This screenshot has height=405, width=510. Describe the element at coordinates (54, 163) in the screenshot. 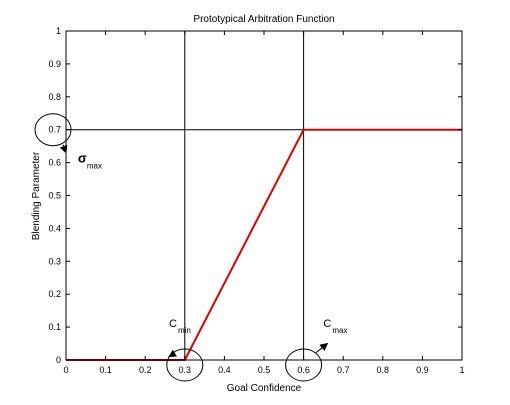

I see `y-tick-label: 0.6` at that location.